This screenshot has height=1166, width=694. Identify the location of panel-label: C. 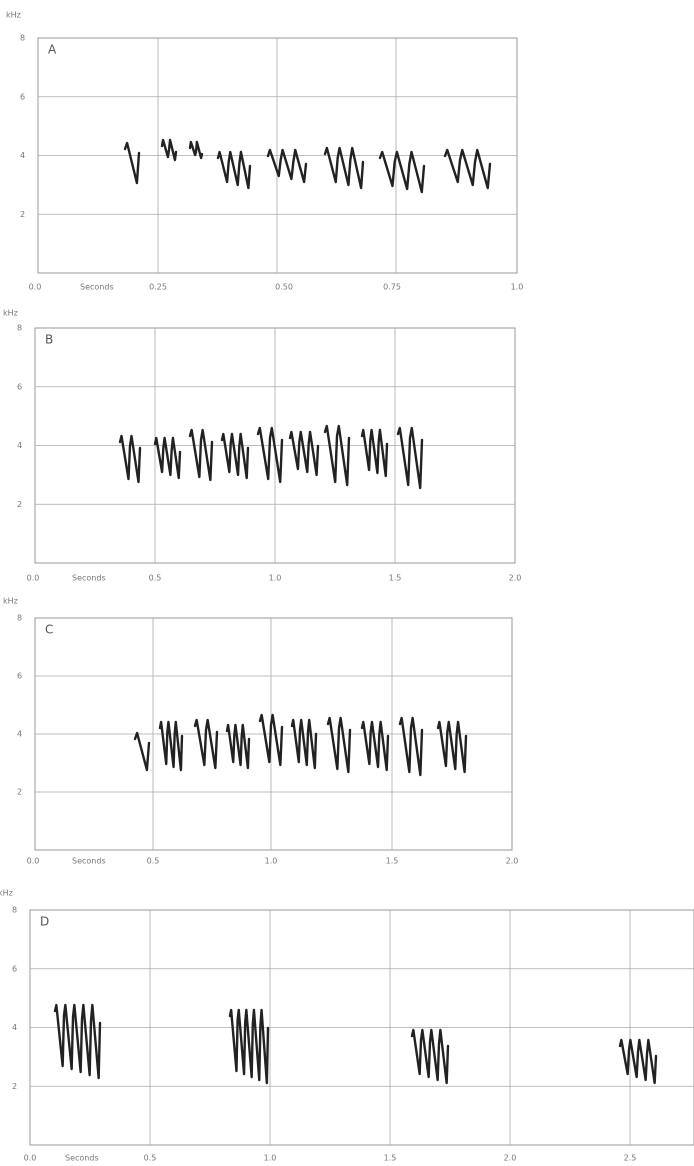
(49, 630).